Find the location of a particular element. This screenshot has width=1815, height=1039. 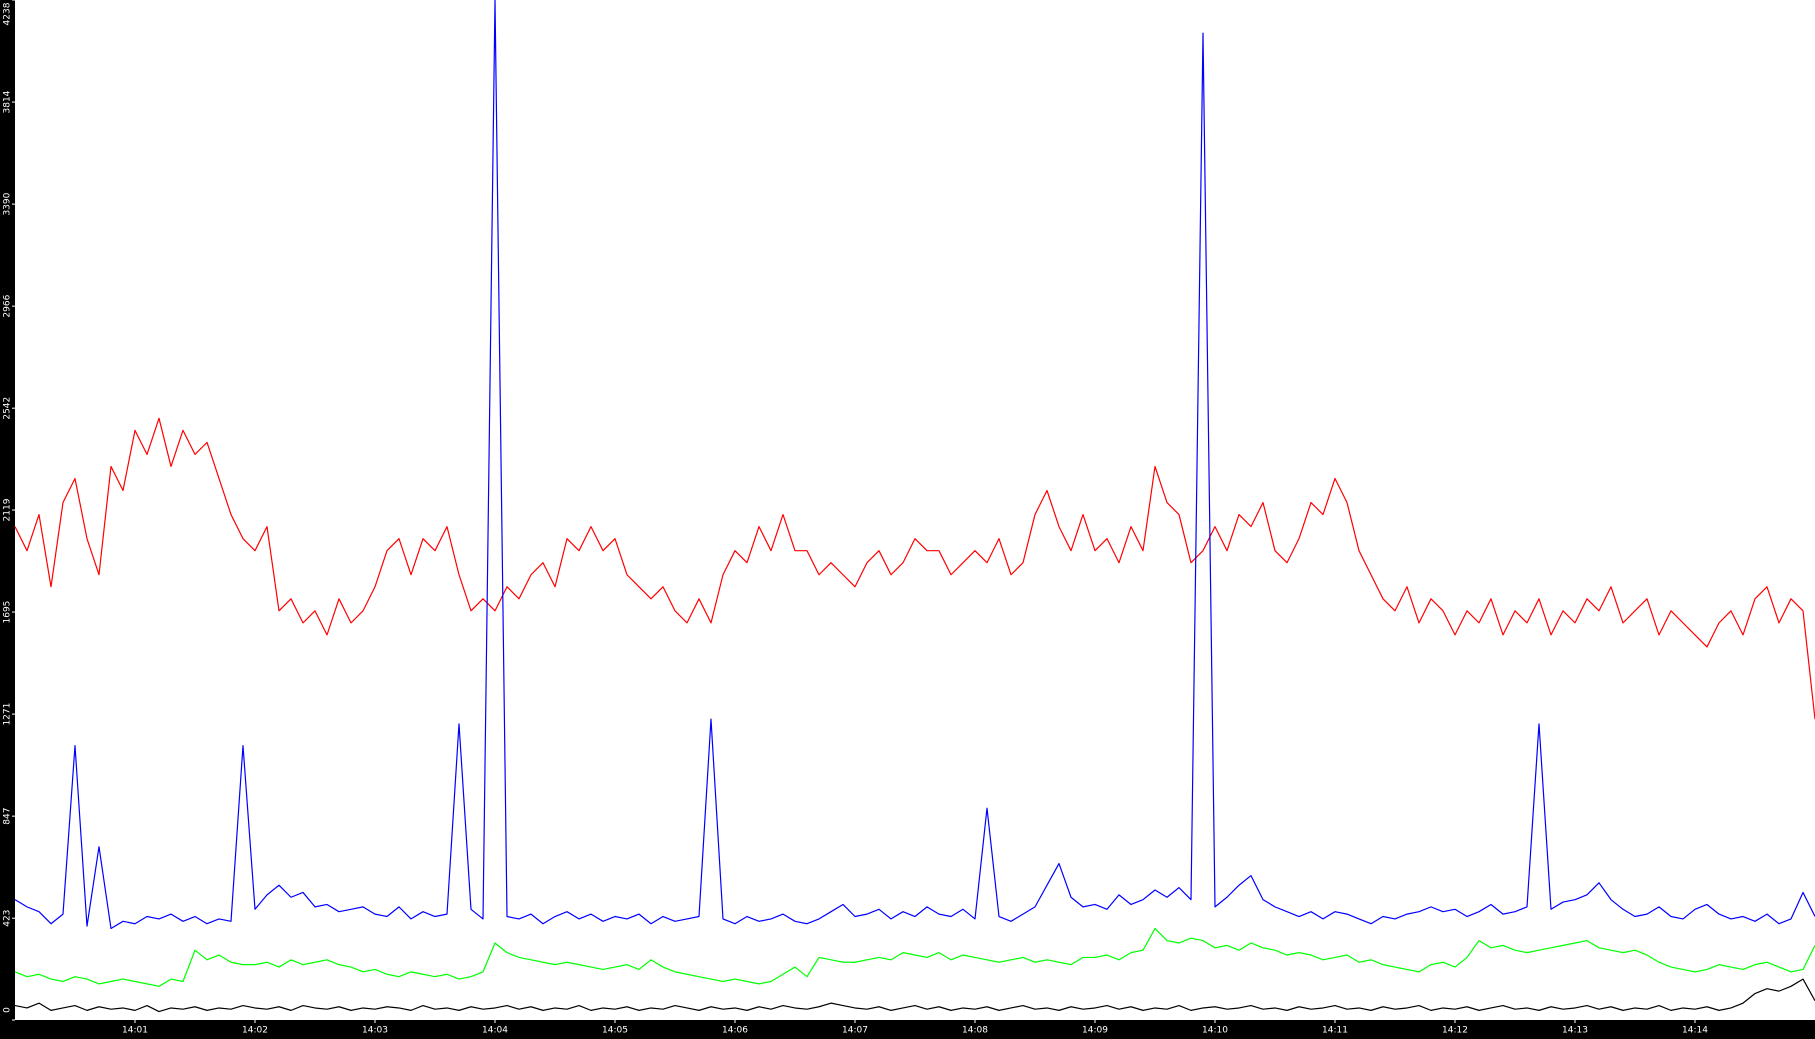

x-tick-label: 14:12 is located at coordinates (1455, 1031).